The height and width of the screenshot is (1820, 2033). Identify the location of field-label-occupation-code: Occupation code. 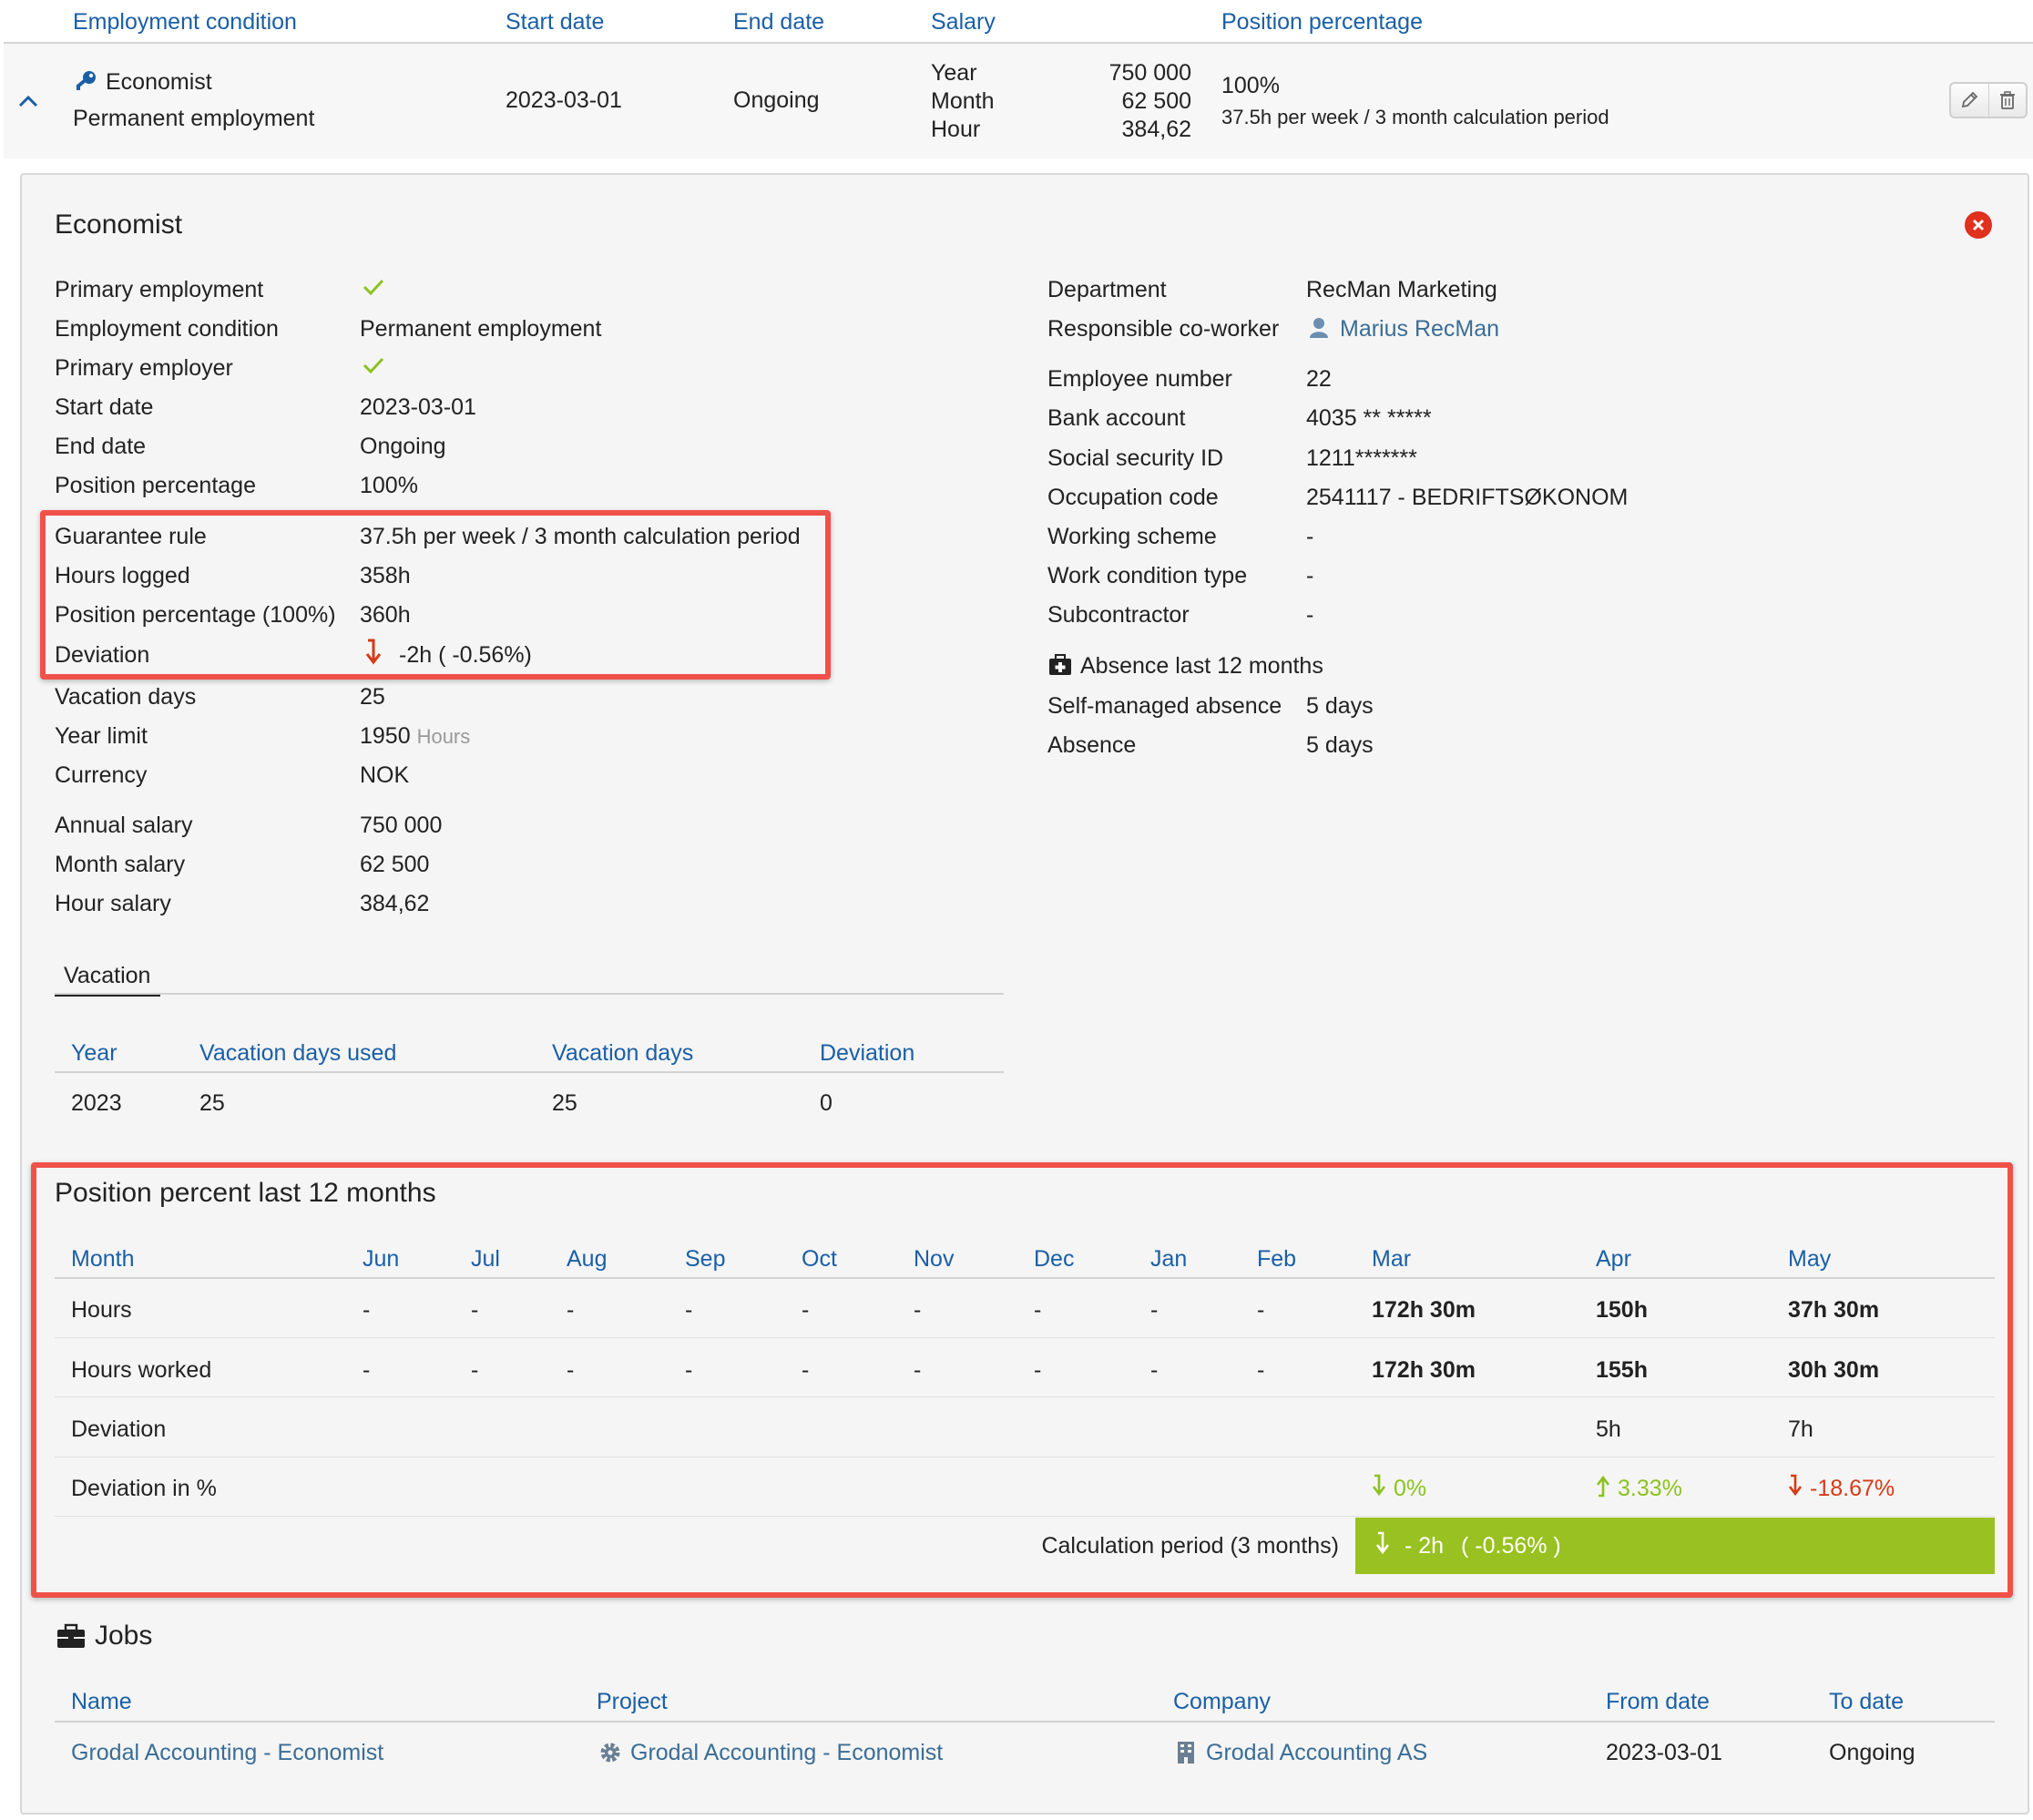
(1133, 497).